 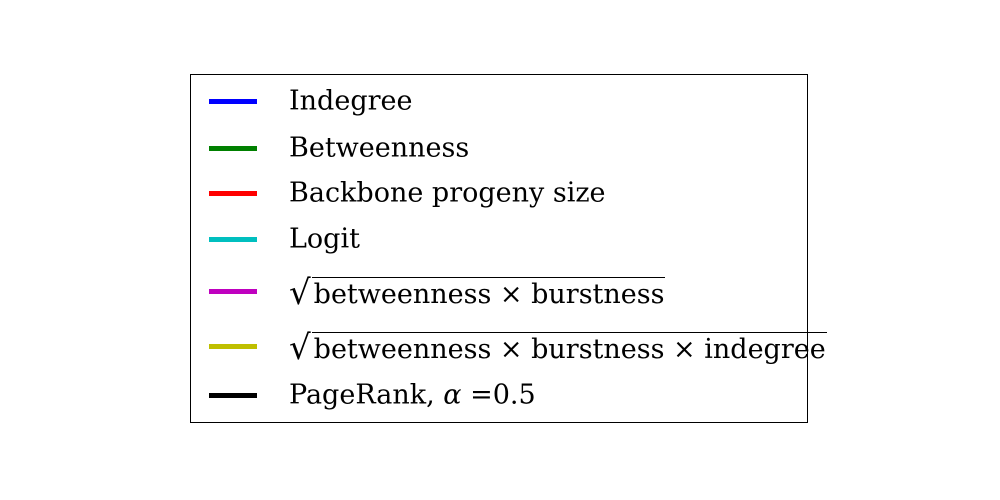 What do you see at coordinates (233, 193) in the screenshot?
I see `legend-swatch-backbone-progeny-size` at bounding box center [233, 193].